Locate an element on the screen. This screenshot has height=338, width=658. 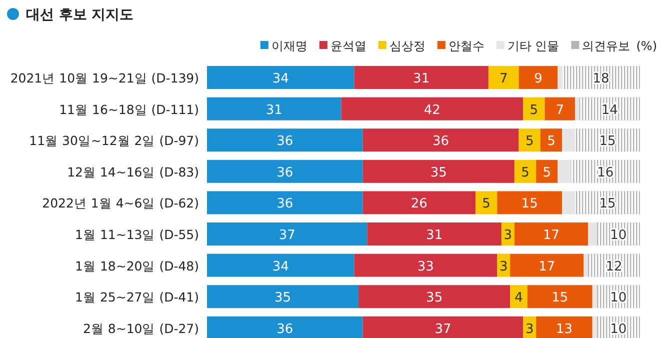
data-label: 12 is located at coordinates (614, 266).